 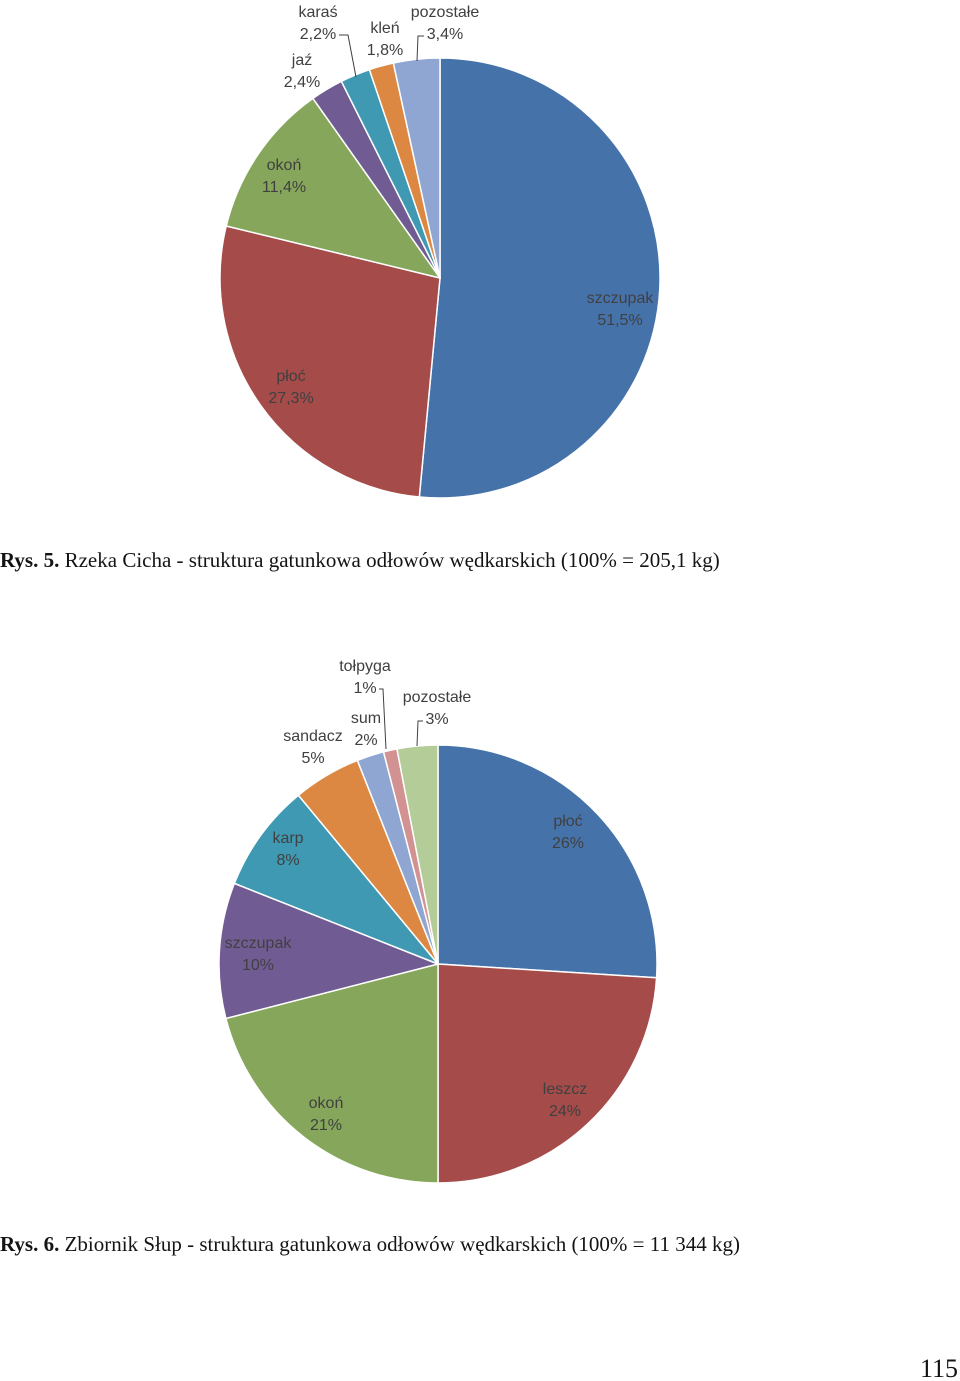 I want to click on fig5-slice-okon, so click(x=333, y=188).